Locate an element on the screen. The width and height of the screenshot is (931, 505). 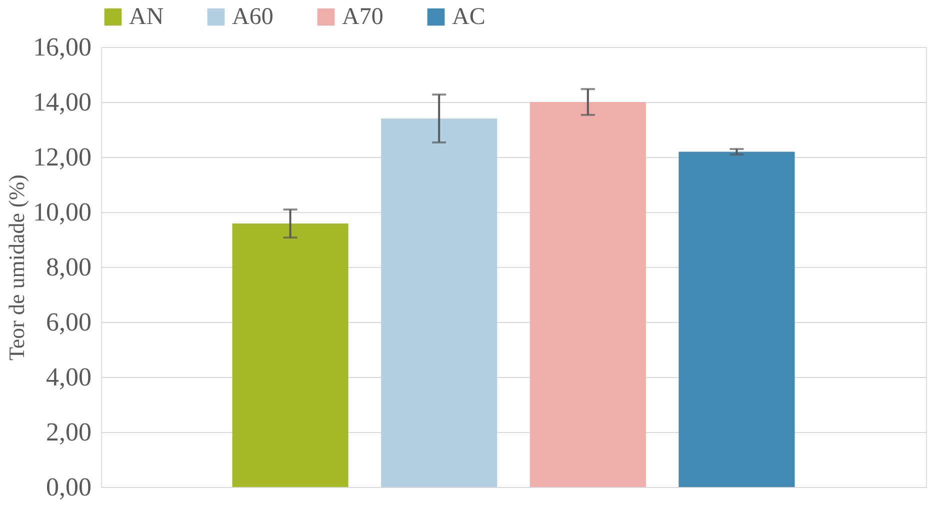
y-tick-label: 8,00 is located at coordinates (69, 267).